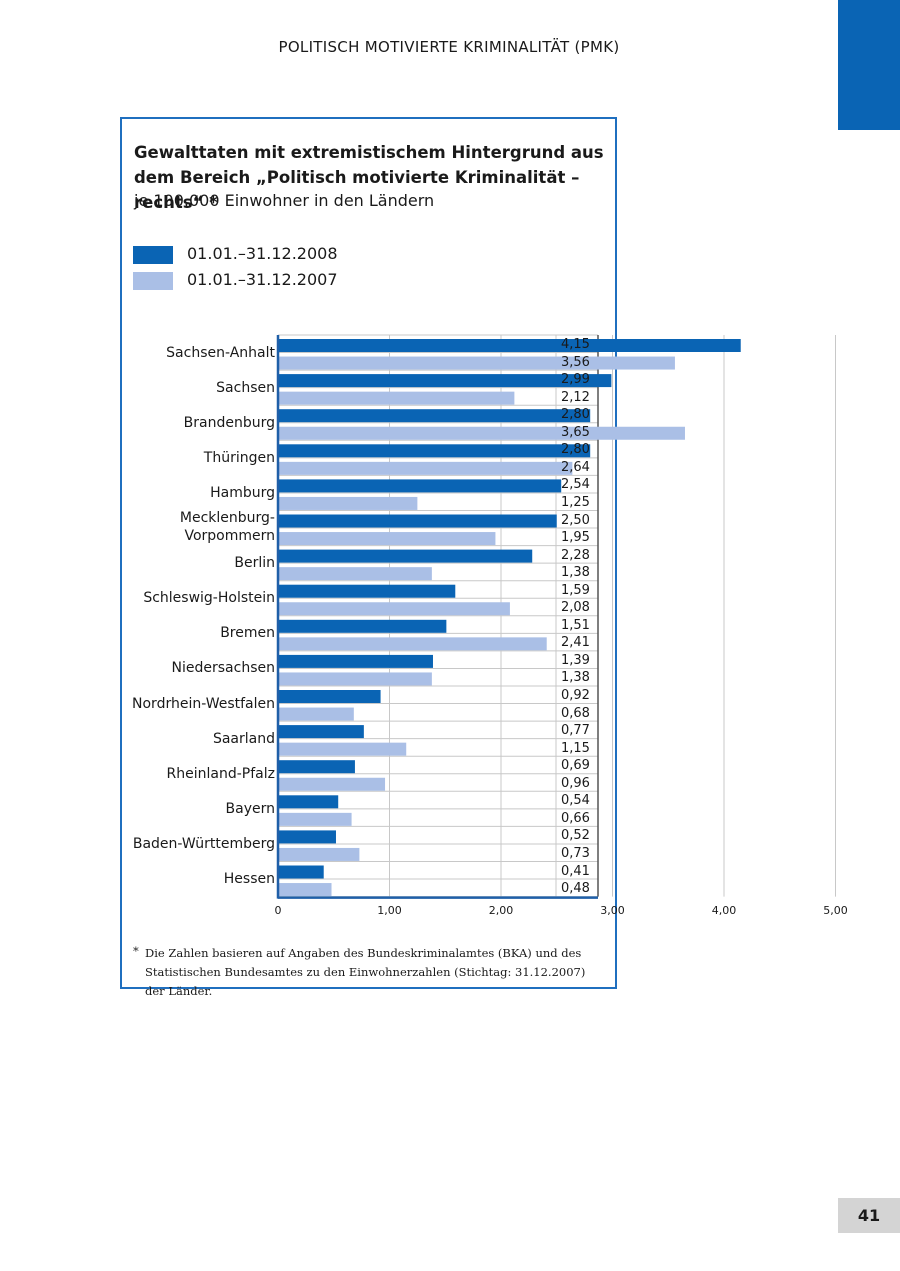 The height and width of the screenshot is (1271, 900). Describe the element at coordinates (575, 432) in the screenshot. I see `value-label-2007: 3,65` at that location.